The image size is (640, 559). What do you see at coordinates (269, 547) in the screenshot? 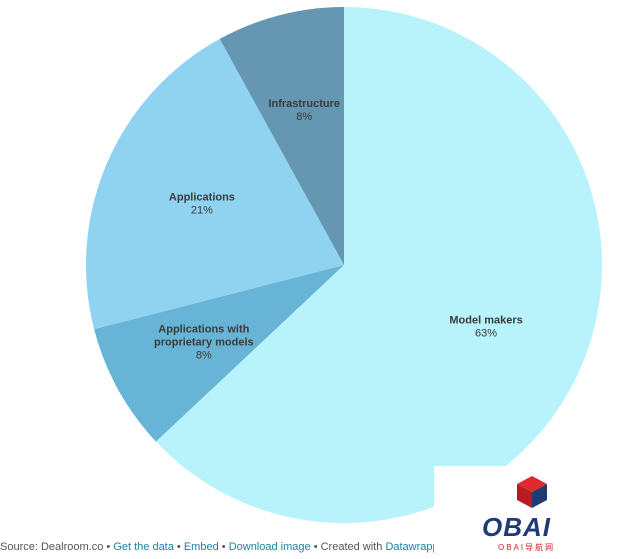
I see `download-image-link: Download image` at bounding box center [269, 547].